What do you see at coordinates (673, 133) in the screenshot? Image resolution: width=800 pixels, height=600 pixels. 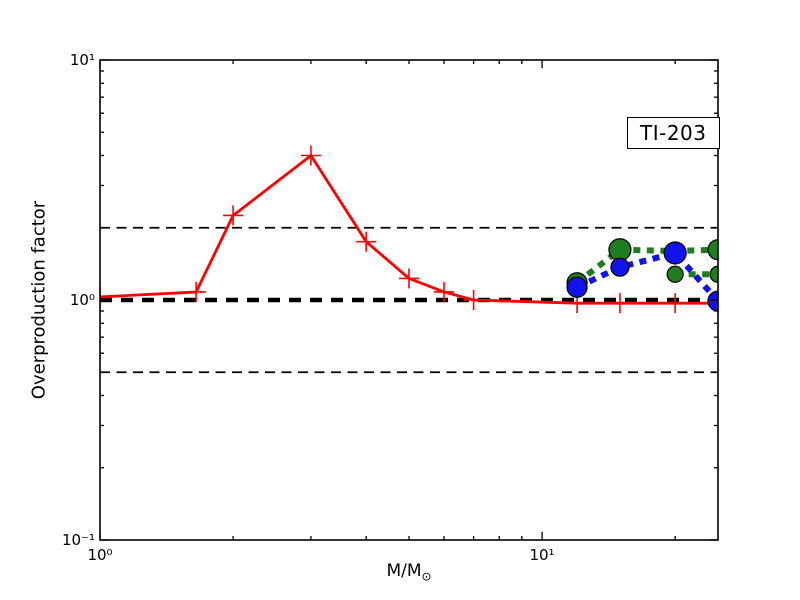 I see `isotope-annotation: TI-203` at bounding box center [673, 133].